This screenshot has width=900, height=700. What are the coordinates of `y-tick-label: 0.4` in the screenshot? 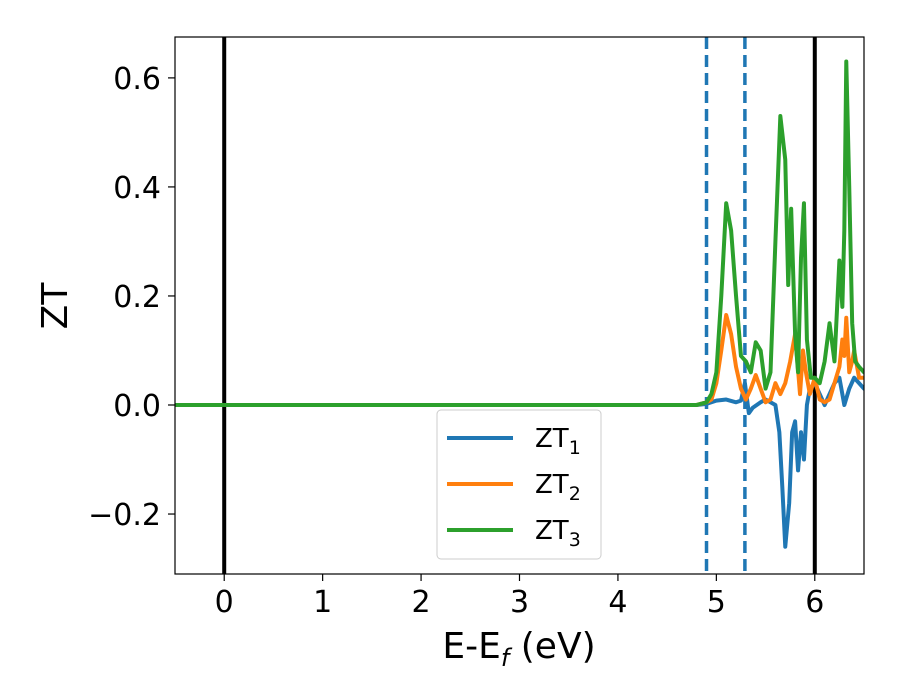 It's located at (137, 188).